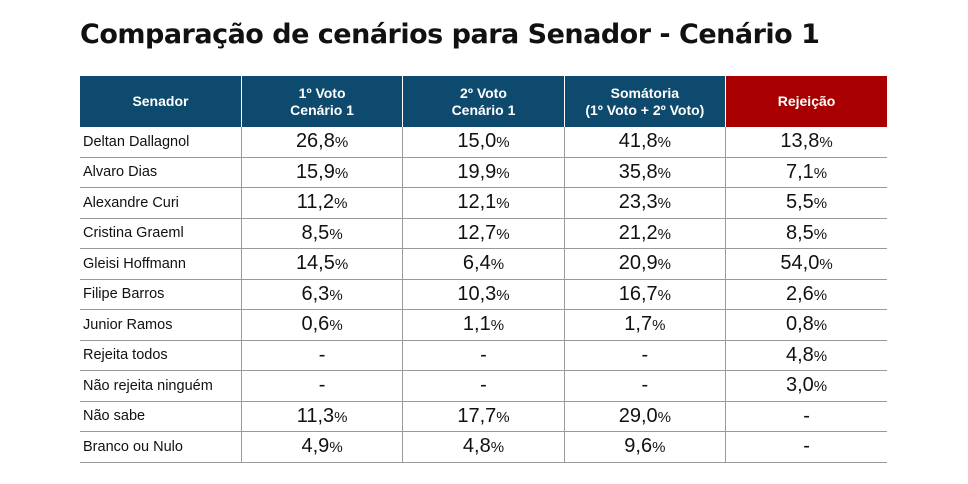 The height and width of the screenshot is (484, 968). I want to click on value-cell: 14,5%, so click(321, 264).